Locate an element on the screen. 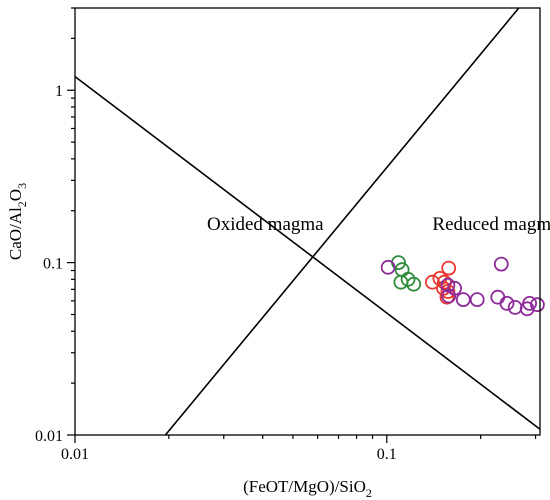 Image resolution: width=550 pixels, height=500 pixels. x-tick-label: 0.01 is located at coordinates (75, 454).